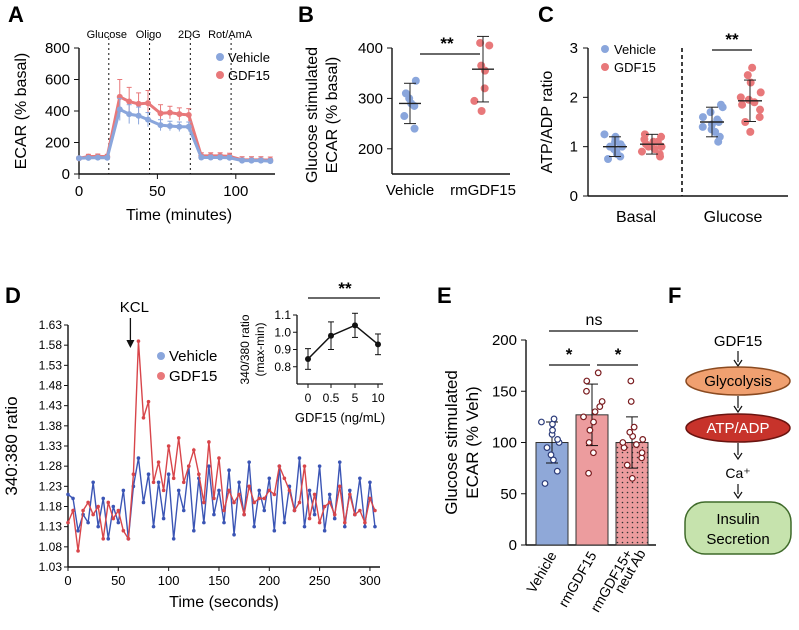 Image resolution: width=799 pixels, height=630 pixels. Describe the element at coordinates (107, 35) in the screenshot. I see `a-injection-label: Glucose` at that location.